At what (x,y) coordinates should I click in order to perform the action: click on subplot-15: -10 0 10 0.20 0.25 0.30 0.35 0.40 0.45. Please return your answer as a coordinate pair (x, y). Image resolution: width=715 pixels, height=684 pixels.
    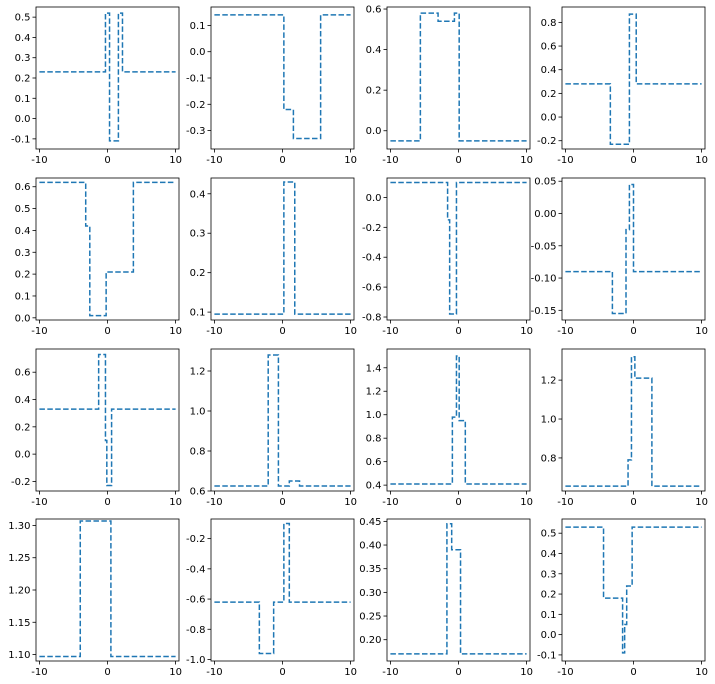
    Looking at the image, I should click on (446, 597).